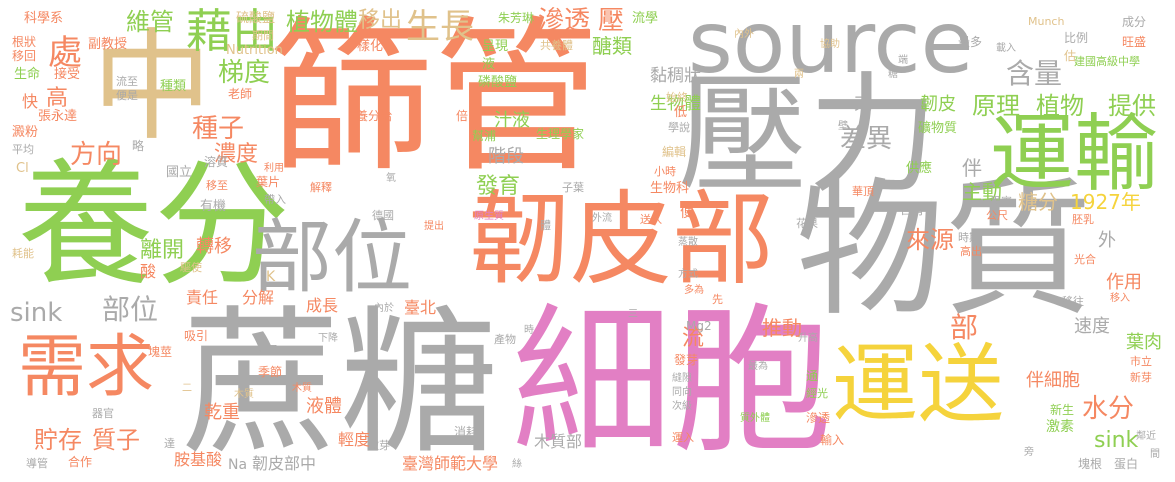  What do you see at coordinates (268, 182) in the screenshot?
I see `word-yepian: 葉片` at bounding box center [268, 182].